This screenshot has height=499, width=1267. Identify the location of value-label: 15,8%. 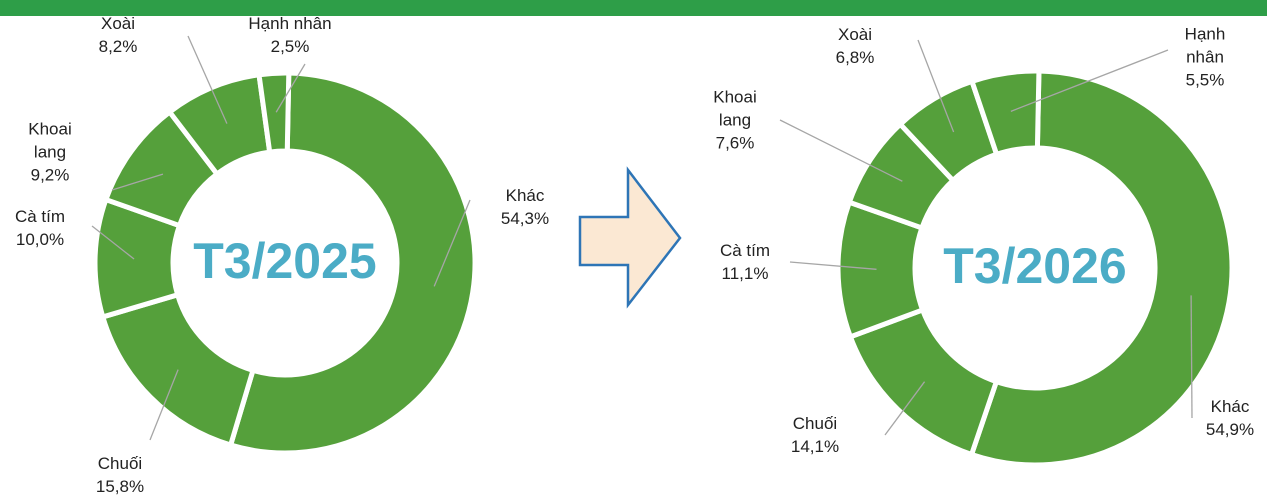
(120, 486).